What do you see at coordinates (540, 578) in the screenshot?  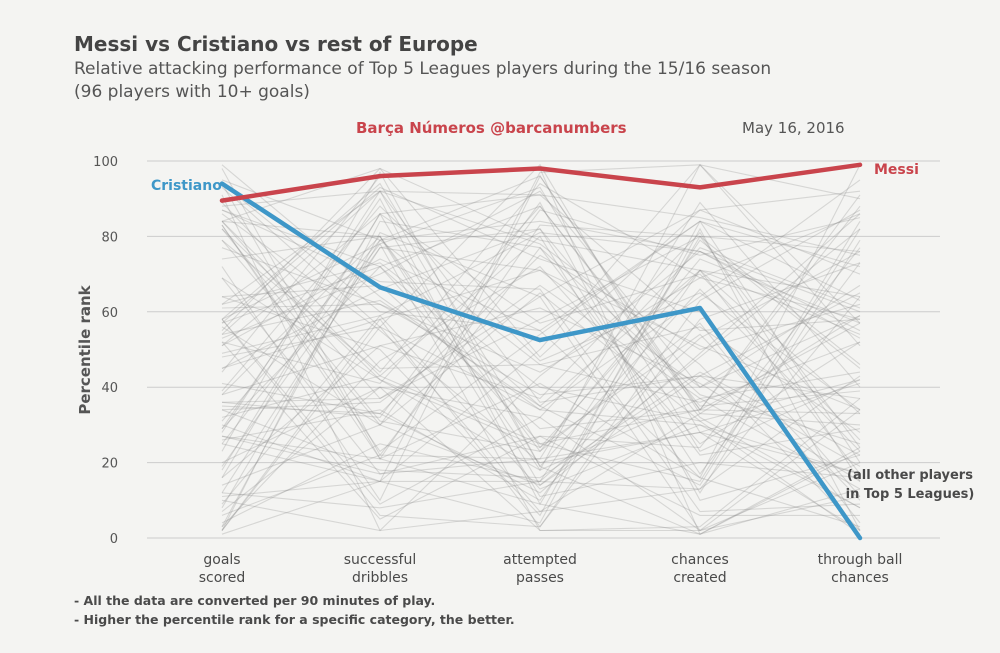 I see `x-tick-label: passes` at bounding box center [540, 578].